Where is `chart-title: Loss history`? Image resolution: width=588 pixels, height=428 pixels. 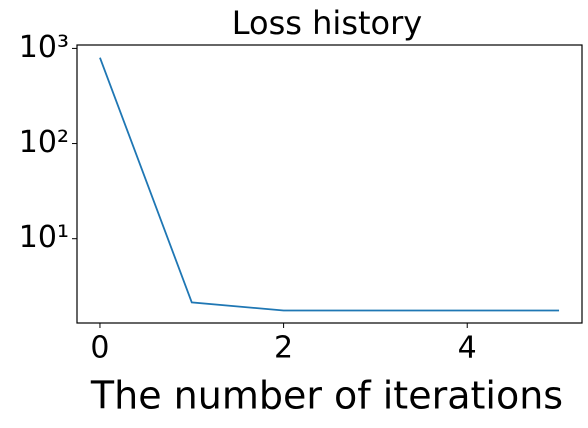
chart-title: Loss history is located at coordinates (327, 23).